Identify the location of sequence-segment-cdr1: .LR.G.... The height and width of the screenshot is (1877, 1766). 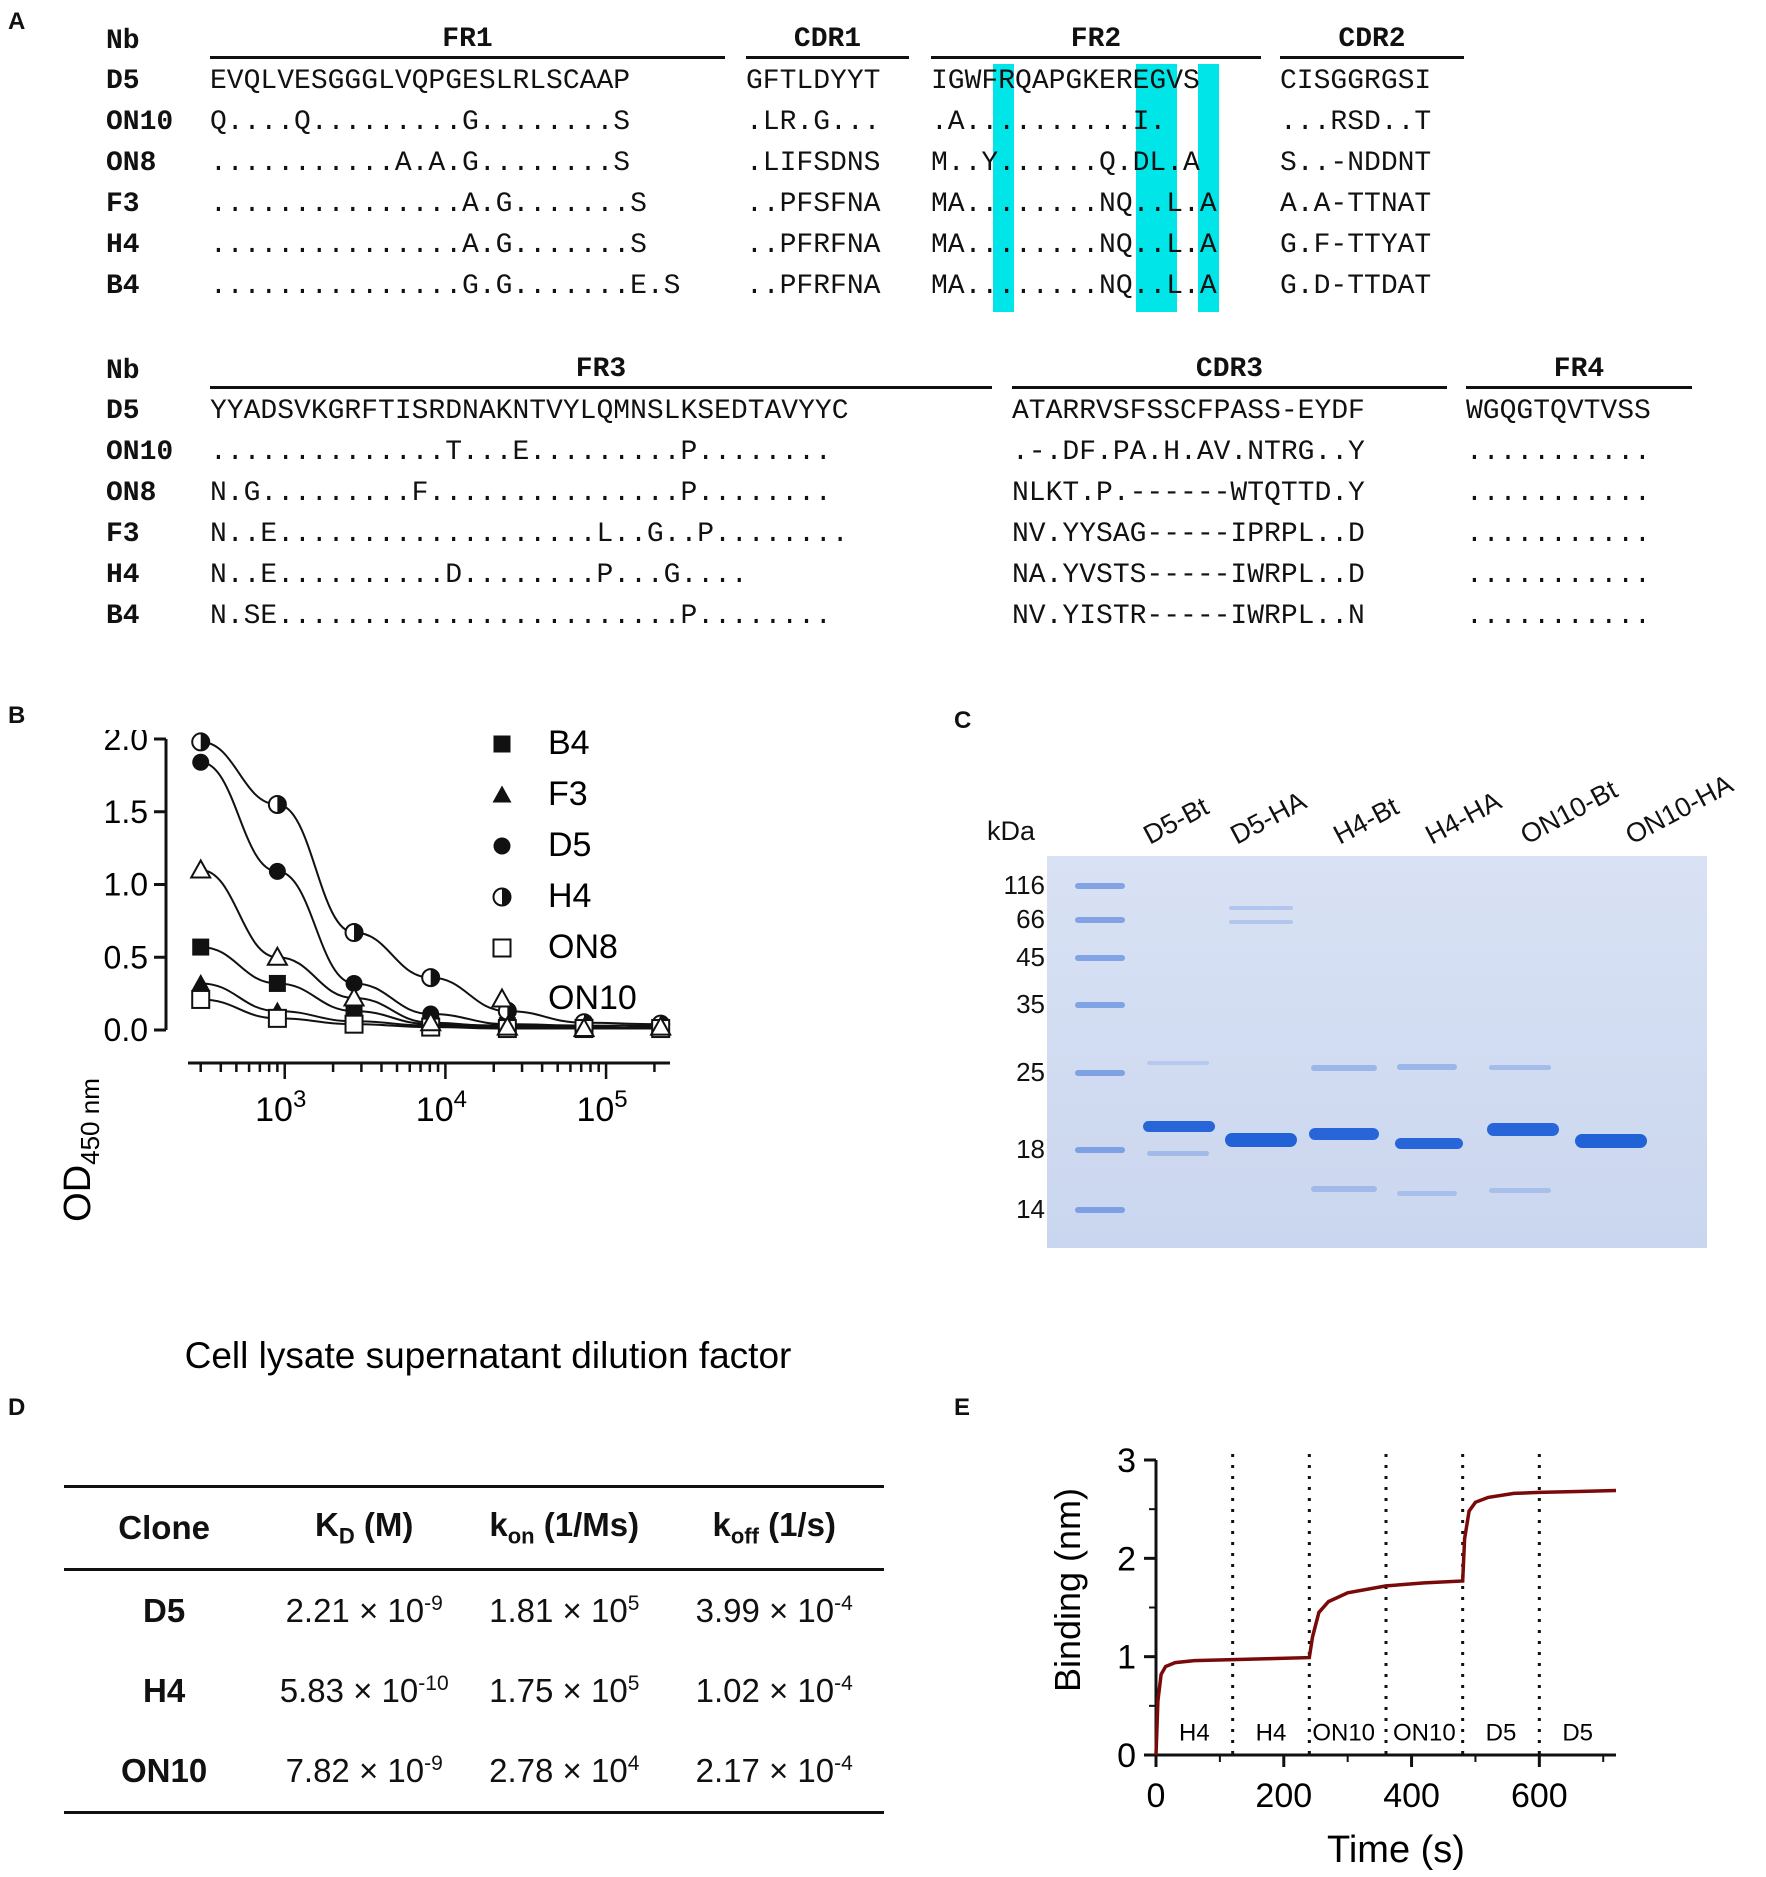
(813, 122).